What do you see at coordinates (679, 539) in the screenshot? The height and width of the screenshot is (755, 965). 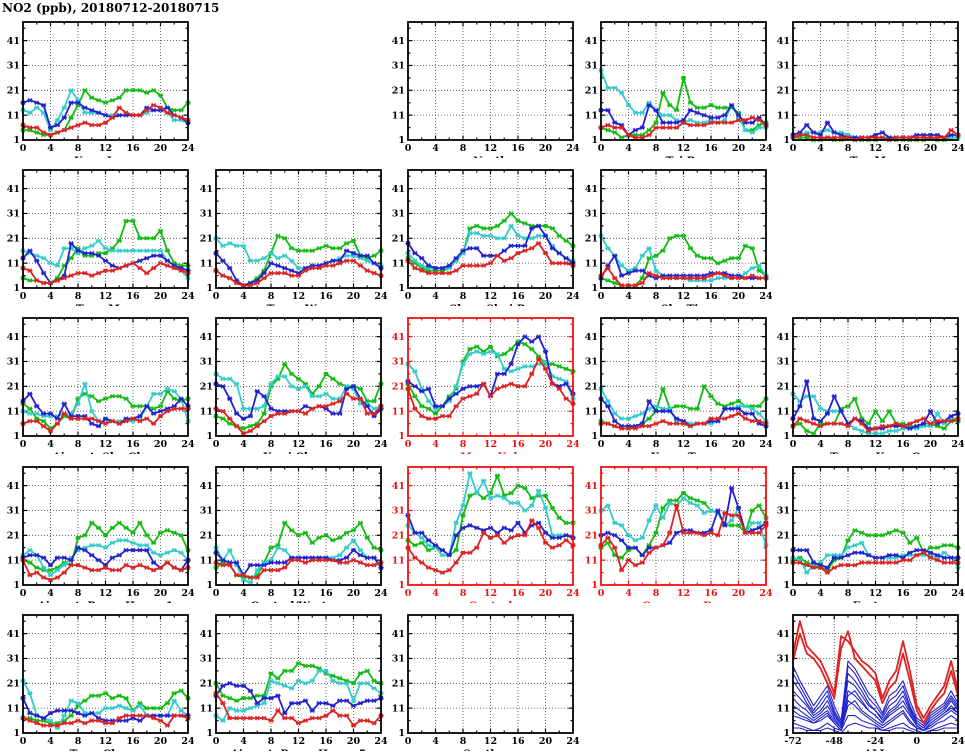 I see `chart-canvas: 11121314104812162024Causeway Bay` at bounding box center [679, 539].